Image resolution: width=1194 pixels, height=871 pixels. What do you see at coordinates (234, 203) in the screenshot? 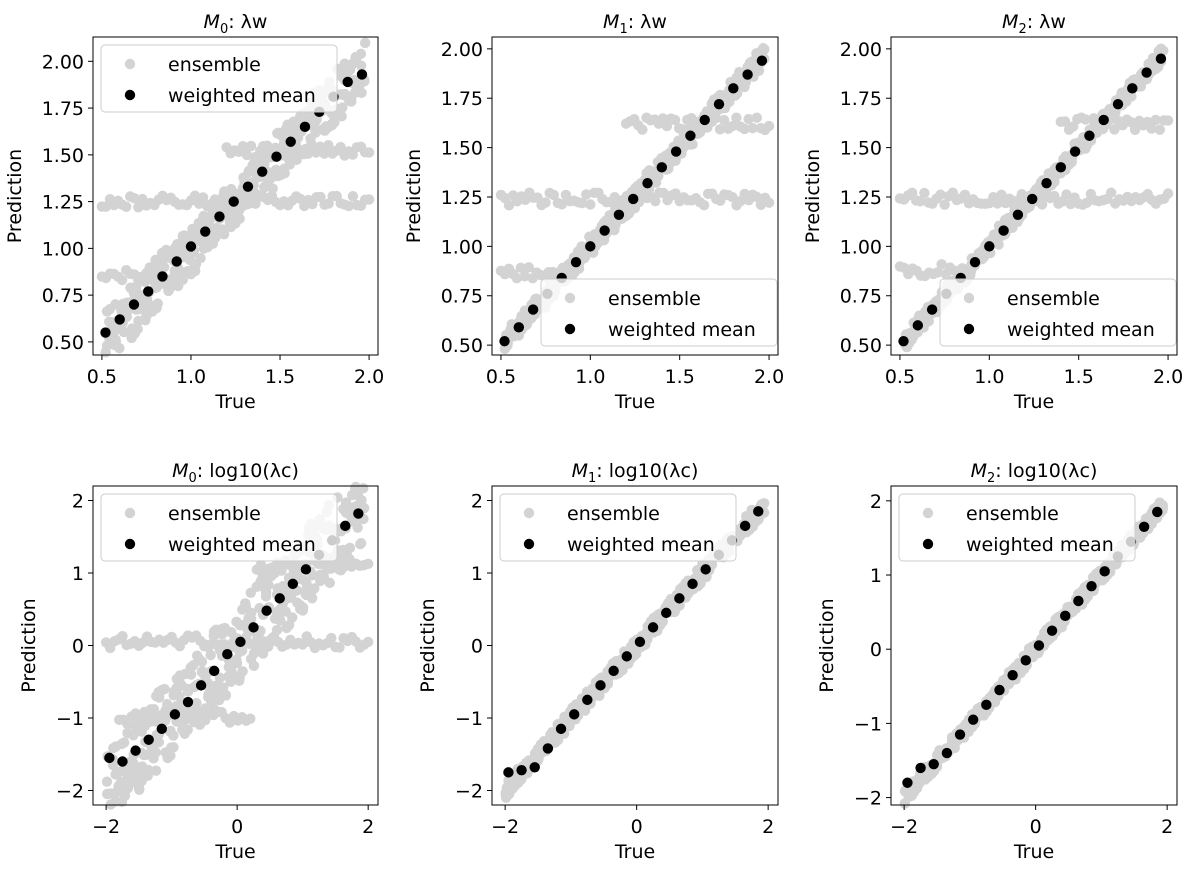
I see `weighted-mean-points` at bounding box center [234, 203].